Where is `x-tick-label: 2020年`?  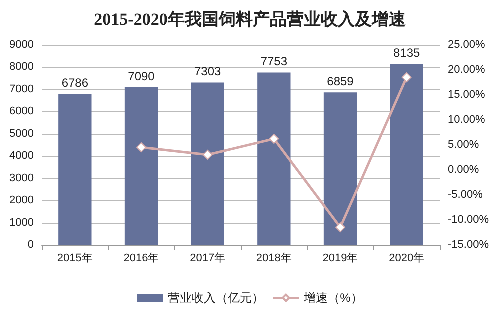 x-tick-label: 2020年 is located at coordinates (407, 258).